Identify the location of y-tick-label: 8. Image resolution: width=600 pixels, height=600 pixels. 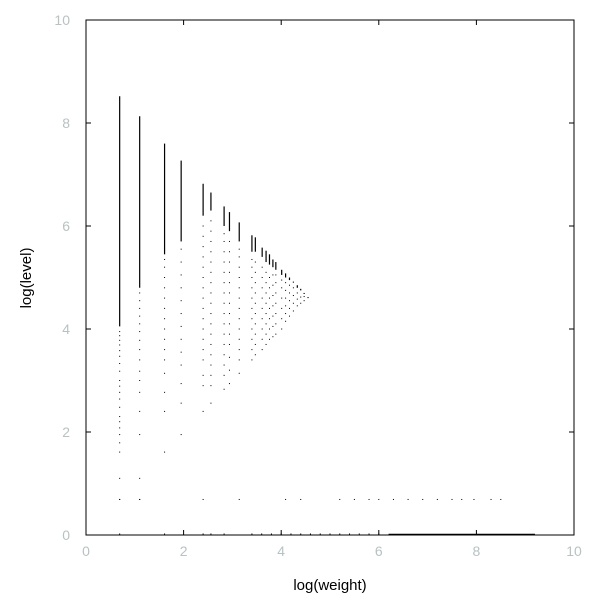
(66, 123).